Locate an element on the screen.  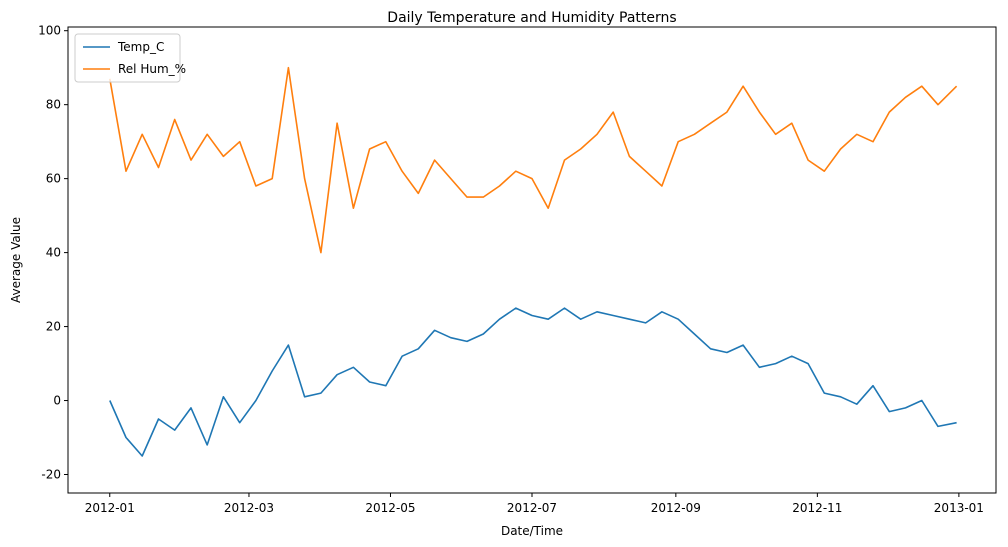
y-tick-label: 60 is located at coordinates (53, 179).